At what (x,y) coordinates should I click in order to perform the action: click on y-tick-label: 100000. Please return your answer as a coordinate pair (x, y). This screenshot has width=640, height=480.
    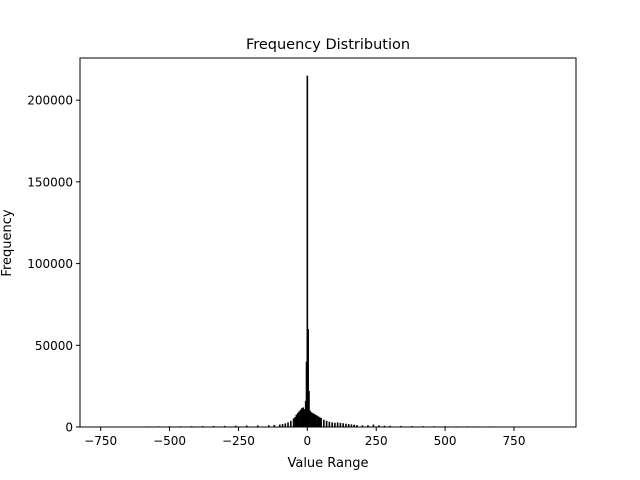
    Looking at the image, I should click on (50, 264).